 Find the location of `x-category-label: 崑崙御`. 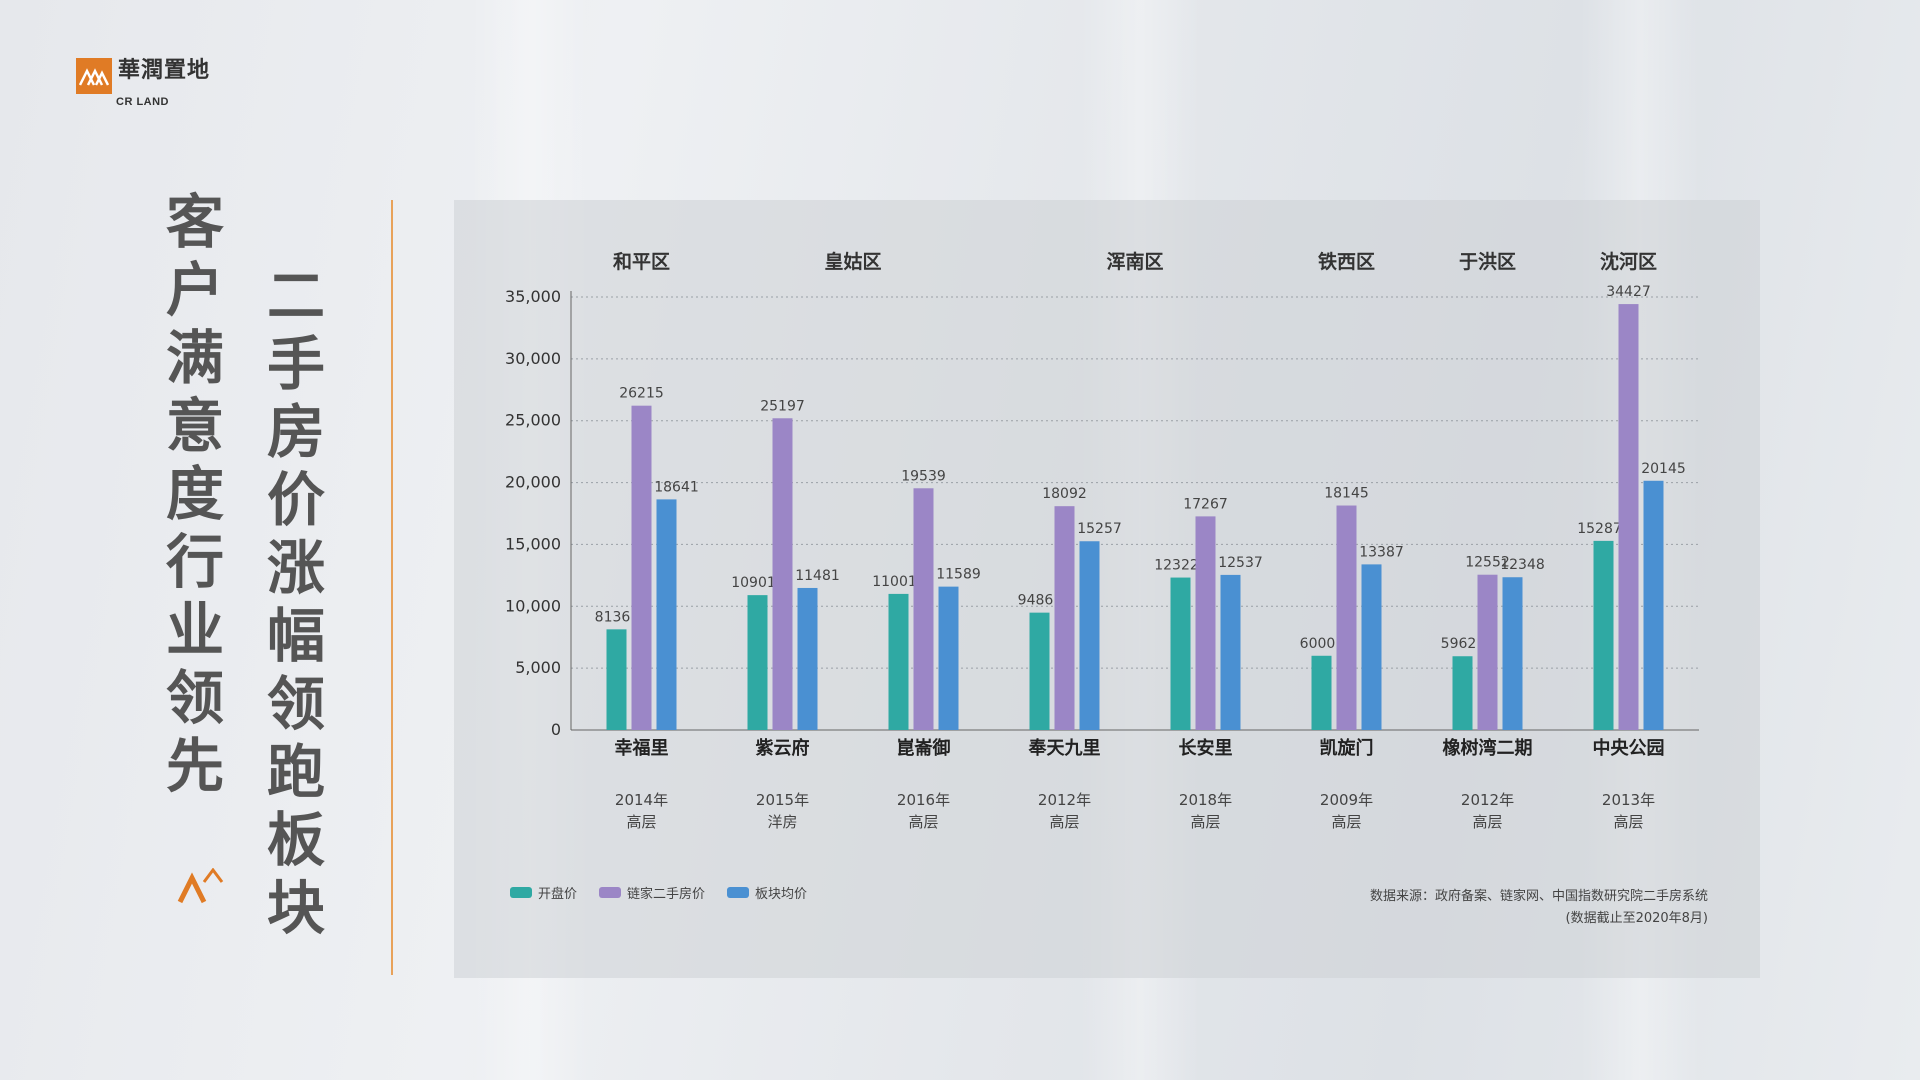

x-category-label: 崑崙御 is located at coordinates (924, 748).